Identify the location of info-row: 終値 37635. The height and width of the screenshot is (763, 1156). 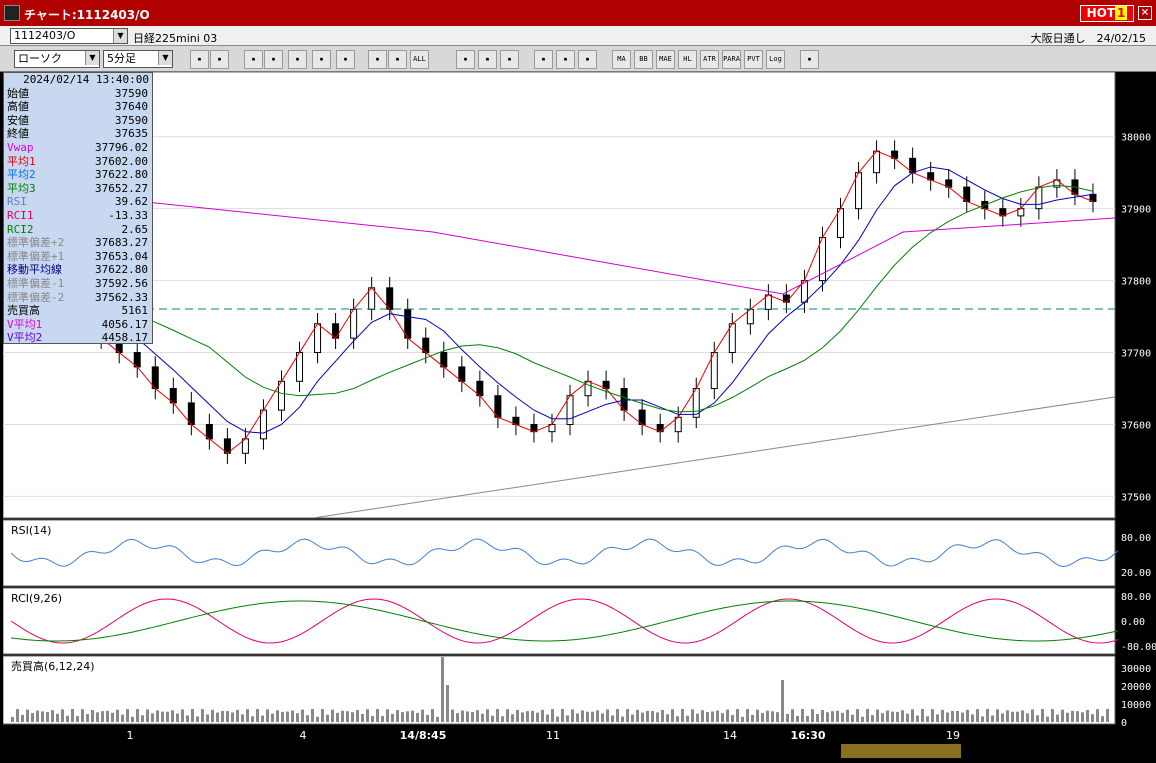
(78, 134).